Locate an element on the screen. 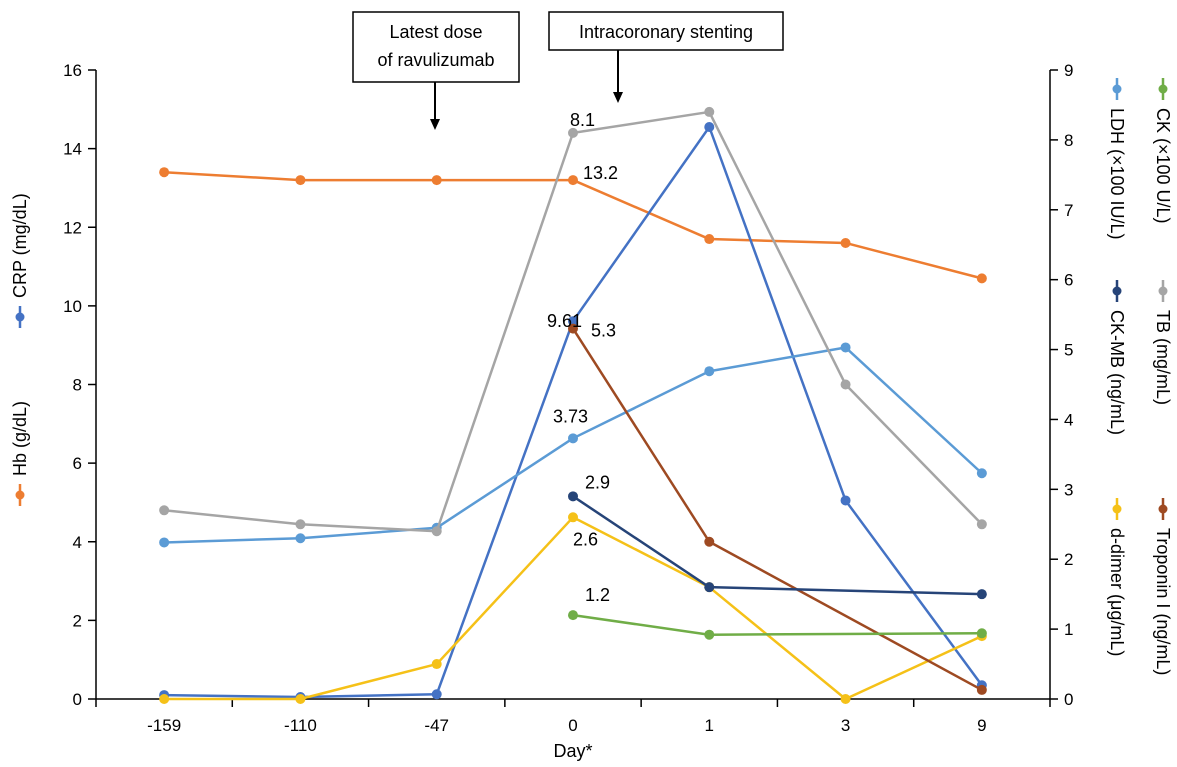  annotation-text: of ravulizumab is located at coordinates (435, 60).